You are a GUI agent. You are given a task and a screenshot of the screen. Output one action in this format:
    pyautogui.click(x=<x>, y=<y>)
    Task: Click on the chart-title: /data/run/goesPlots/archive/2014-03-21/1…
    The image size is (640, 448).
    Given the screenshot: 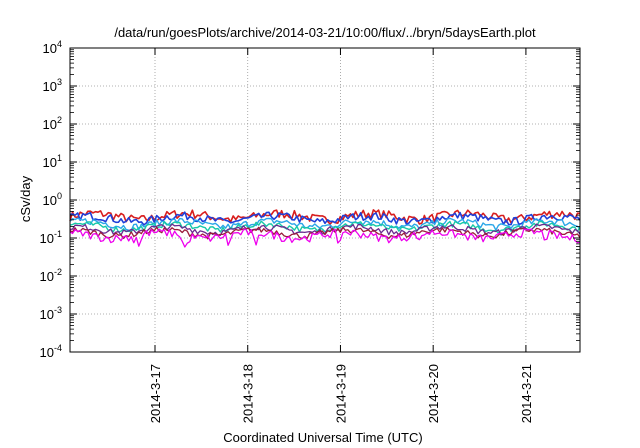 What is the action you would take?
    pyautogui.click(x=325, y=32)
    